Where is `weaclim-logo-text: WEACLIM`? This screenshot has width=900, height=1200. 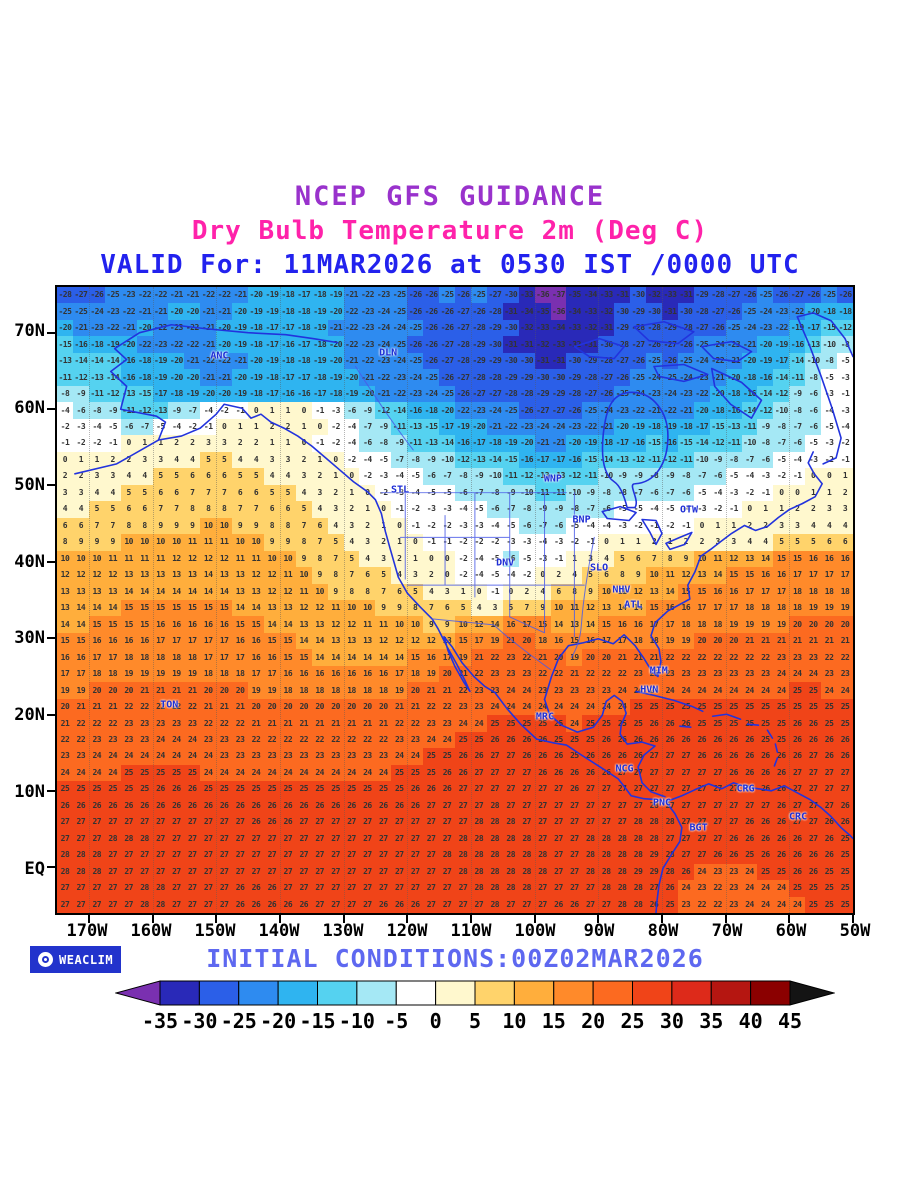
weaclim-logo-text: WEACLIM is located at coordinates (86, 959).